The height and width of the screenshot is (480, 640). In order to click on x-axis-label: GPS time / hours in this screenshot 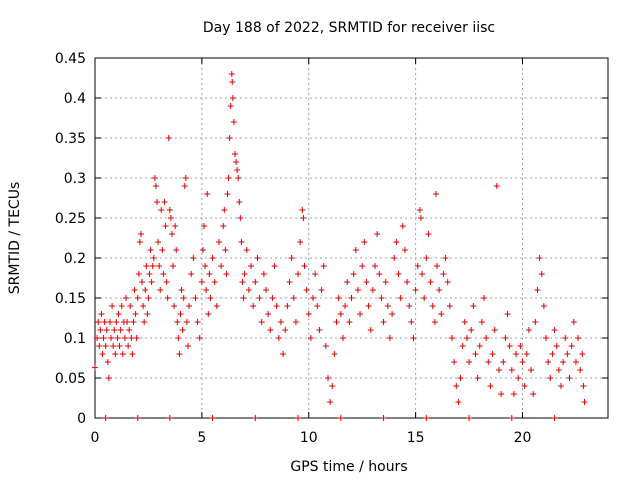, I will do `click(348, 467)`.